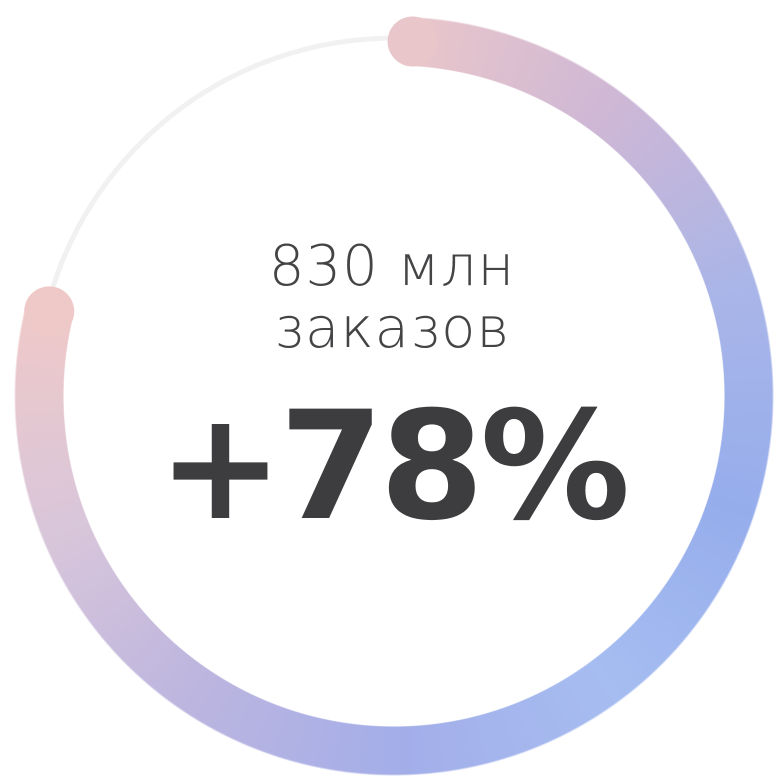  What do you see at coordinates (392, 266) in the screenshot?
I see `label-line: 830 млн` at bounding box center [392, 266].